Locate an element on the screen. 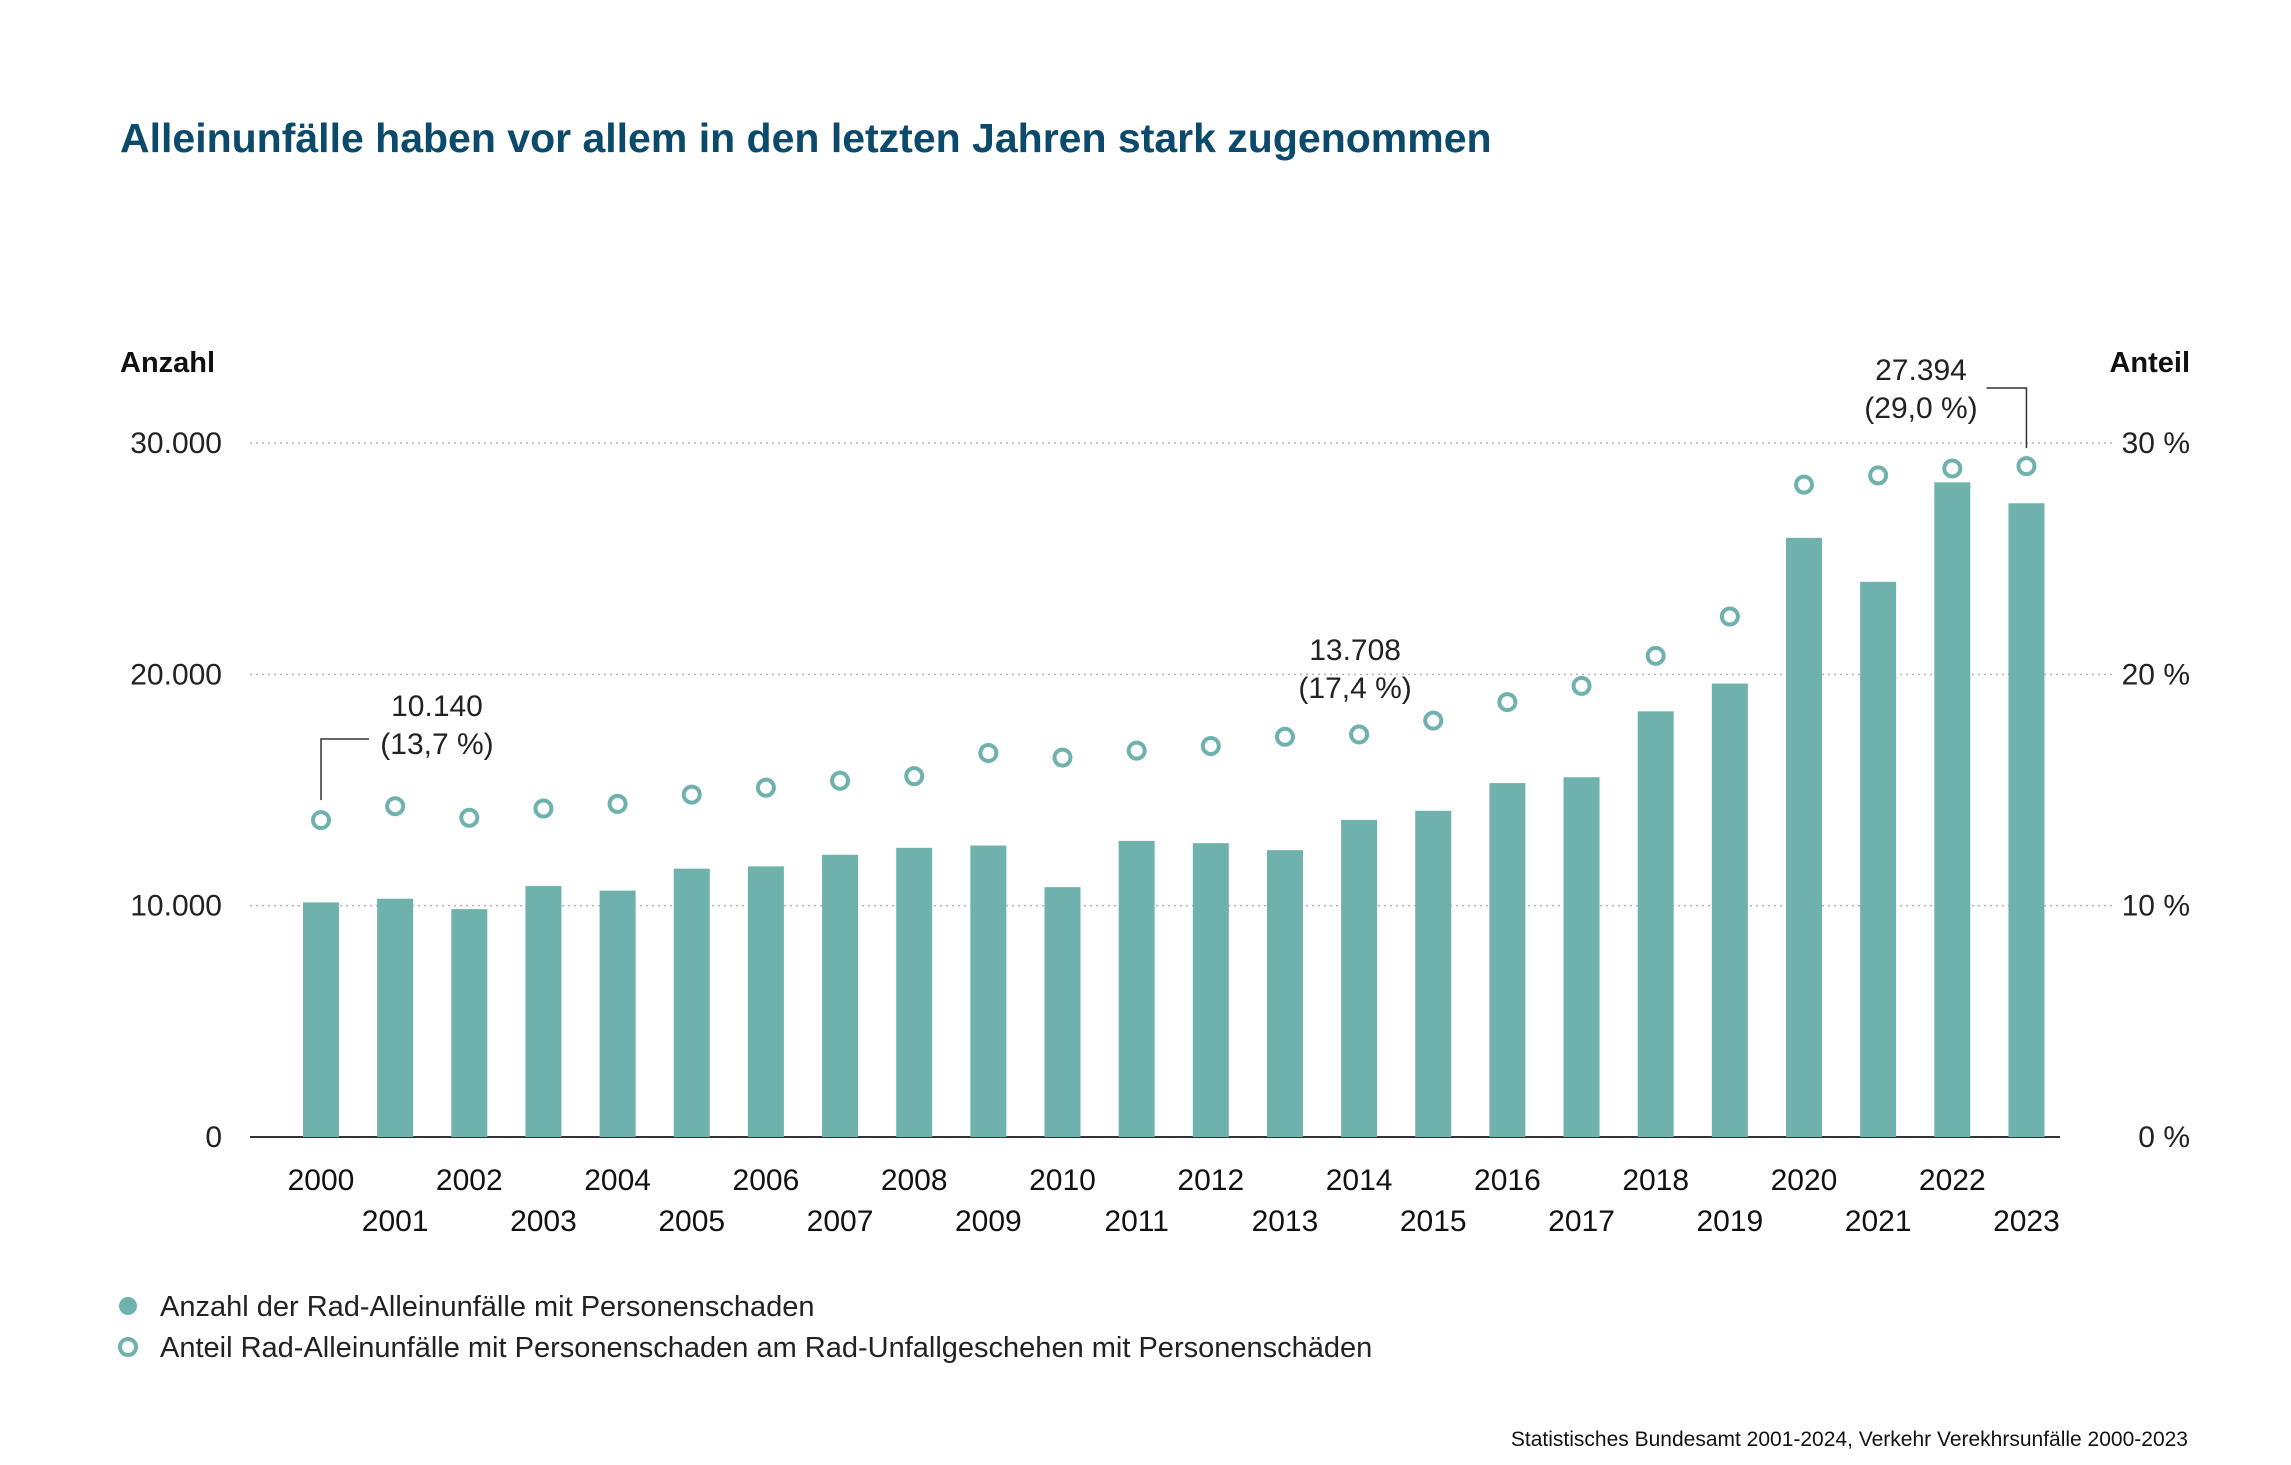 Image resolution: width=2291 pixels, height=1465 pixels. x-tick-label: 2005 is located at coordinates (691, 1221).